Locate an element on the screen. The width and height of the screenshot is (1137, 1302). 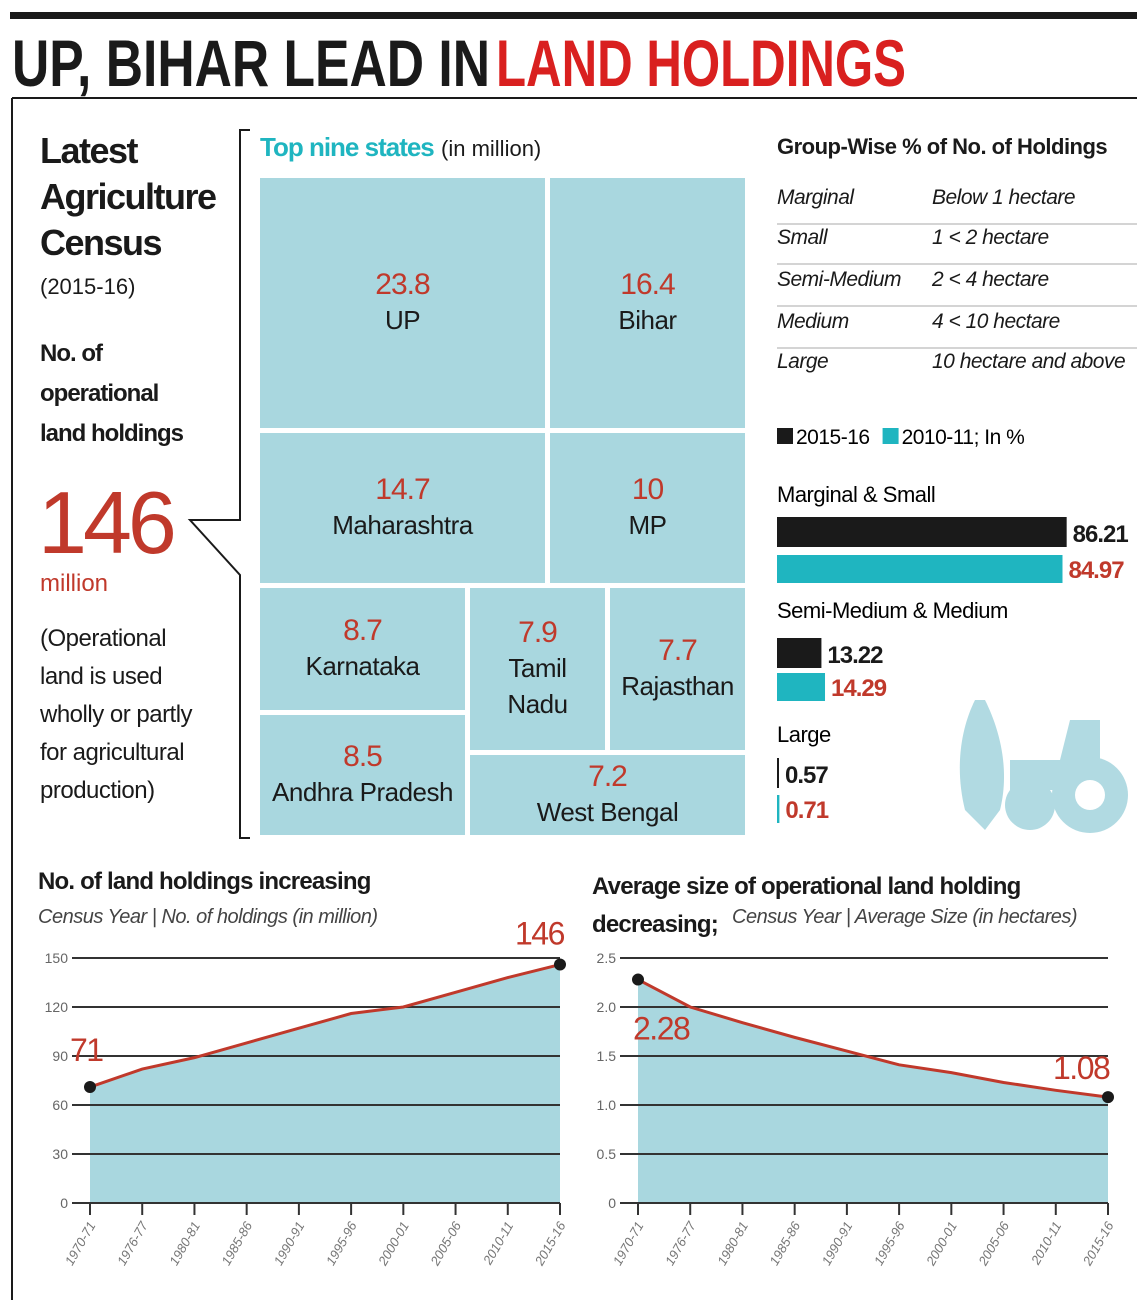
treemap-label: UP is located at coordinates (402, 320).